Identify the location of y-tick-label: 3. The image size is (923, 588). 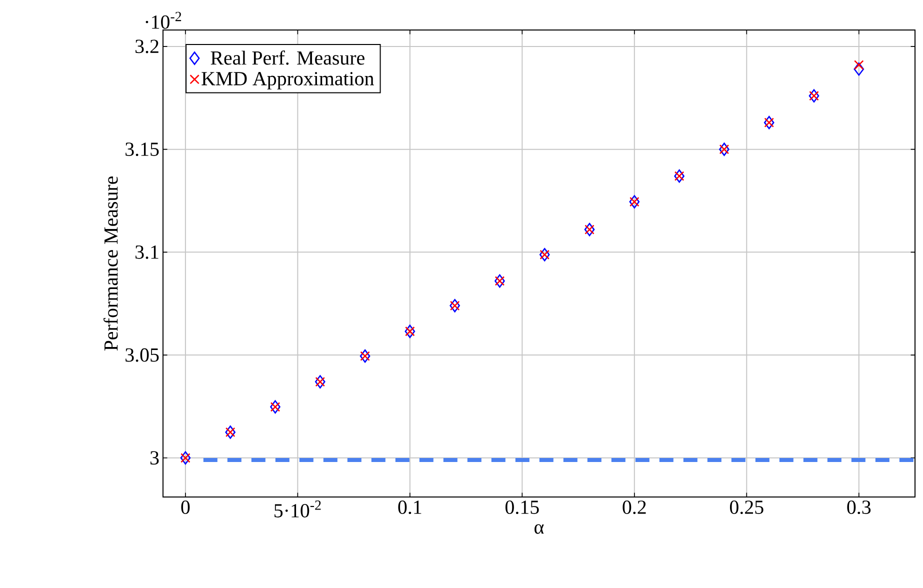
(154, 458).